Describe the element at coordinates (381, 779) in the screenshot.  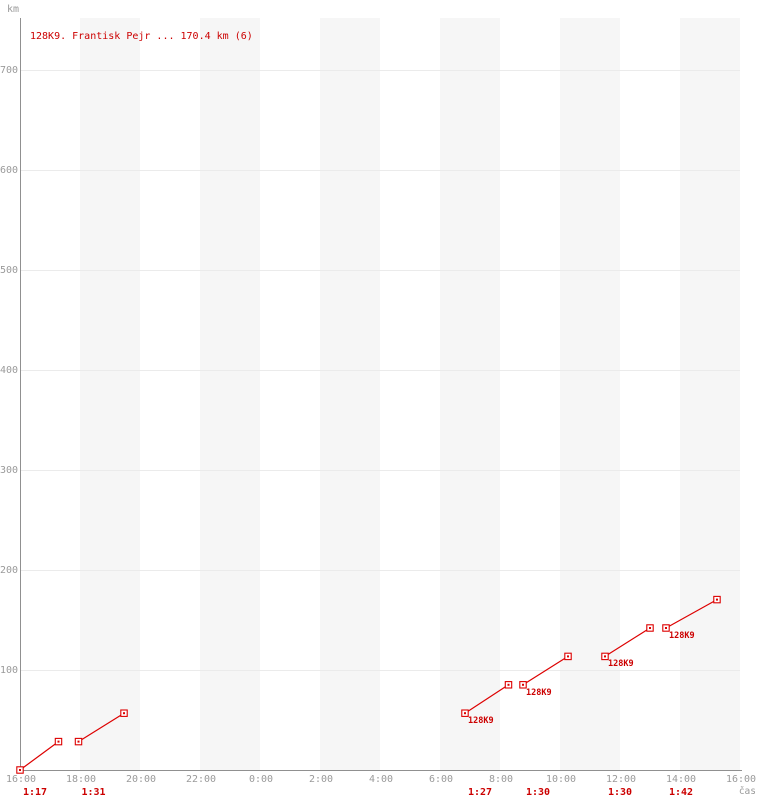
I see `x-tick-label: 4:00` at that location.